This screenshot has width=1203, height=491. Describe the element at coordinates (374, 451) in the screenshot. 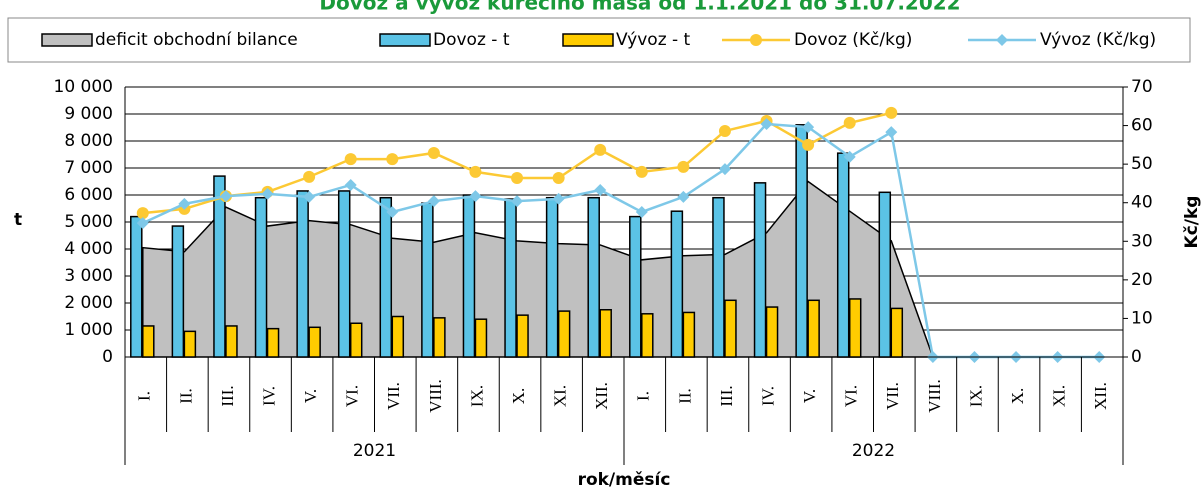

I see `group-label: 2021` at that location.